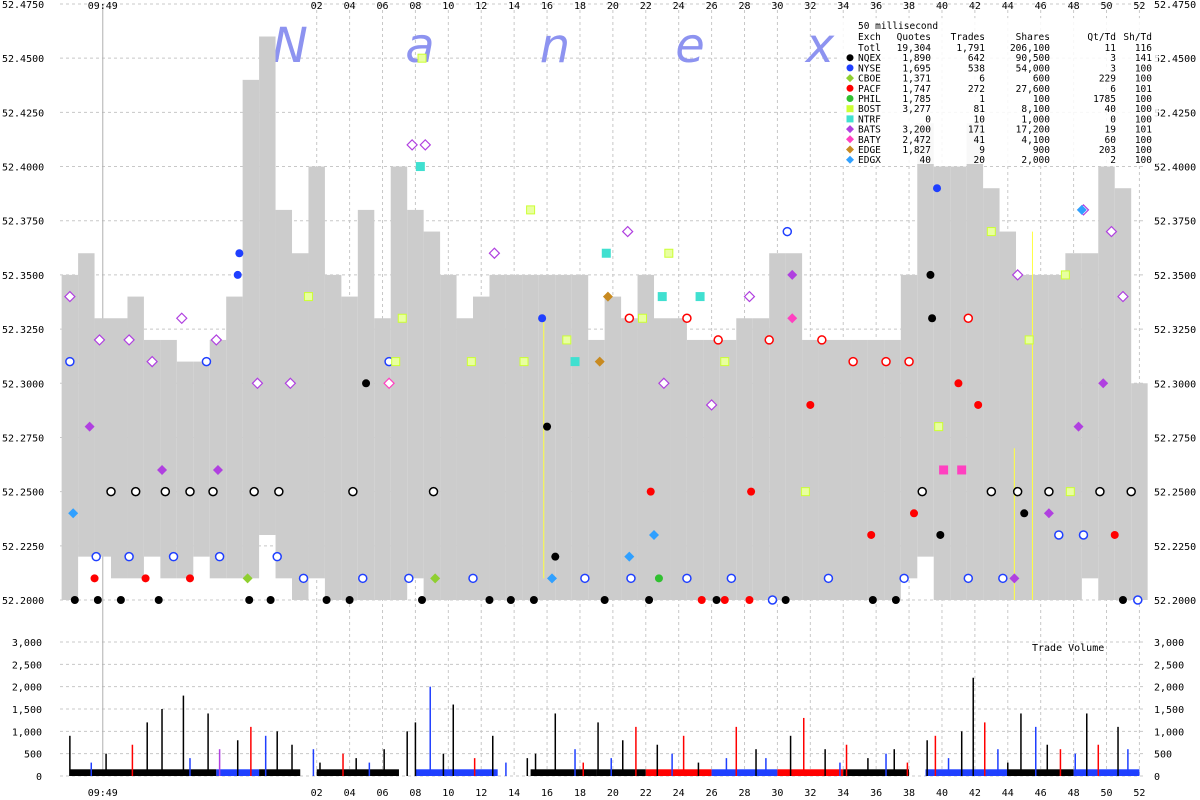  Describe the element at coordinates (980, 140) in the screenshot. I see `legend-cell: 41` at that location.